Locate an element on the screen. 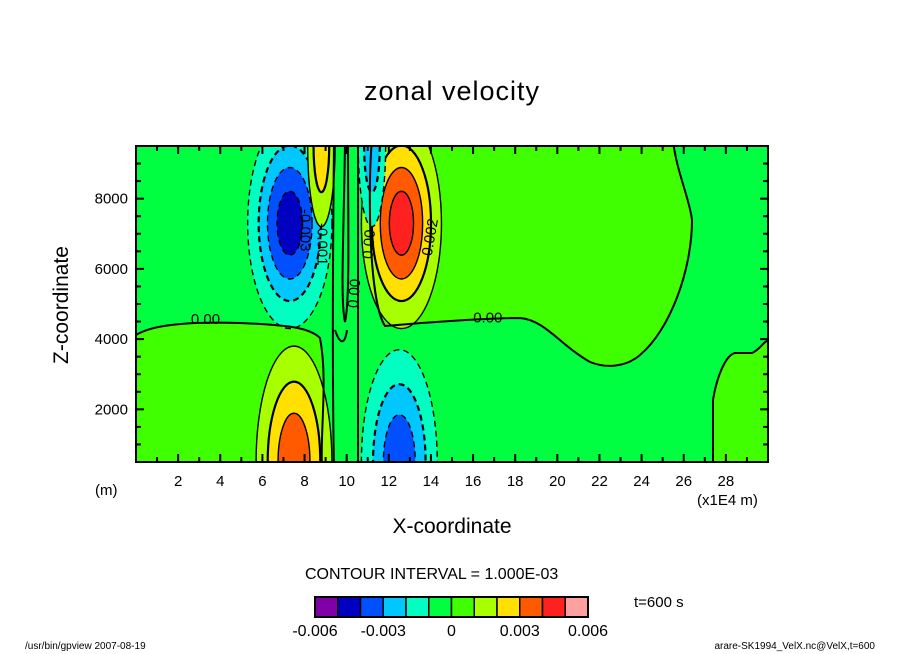  x-tick-label: 14 is located at coordinates (431, 481).